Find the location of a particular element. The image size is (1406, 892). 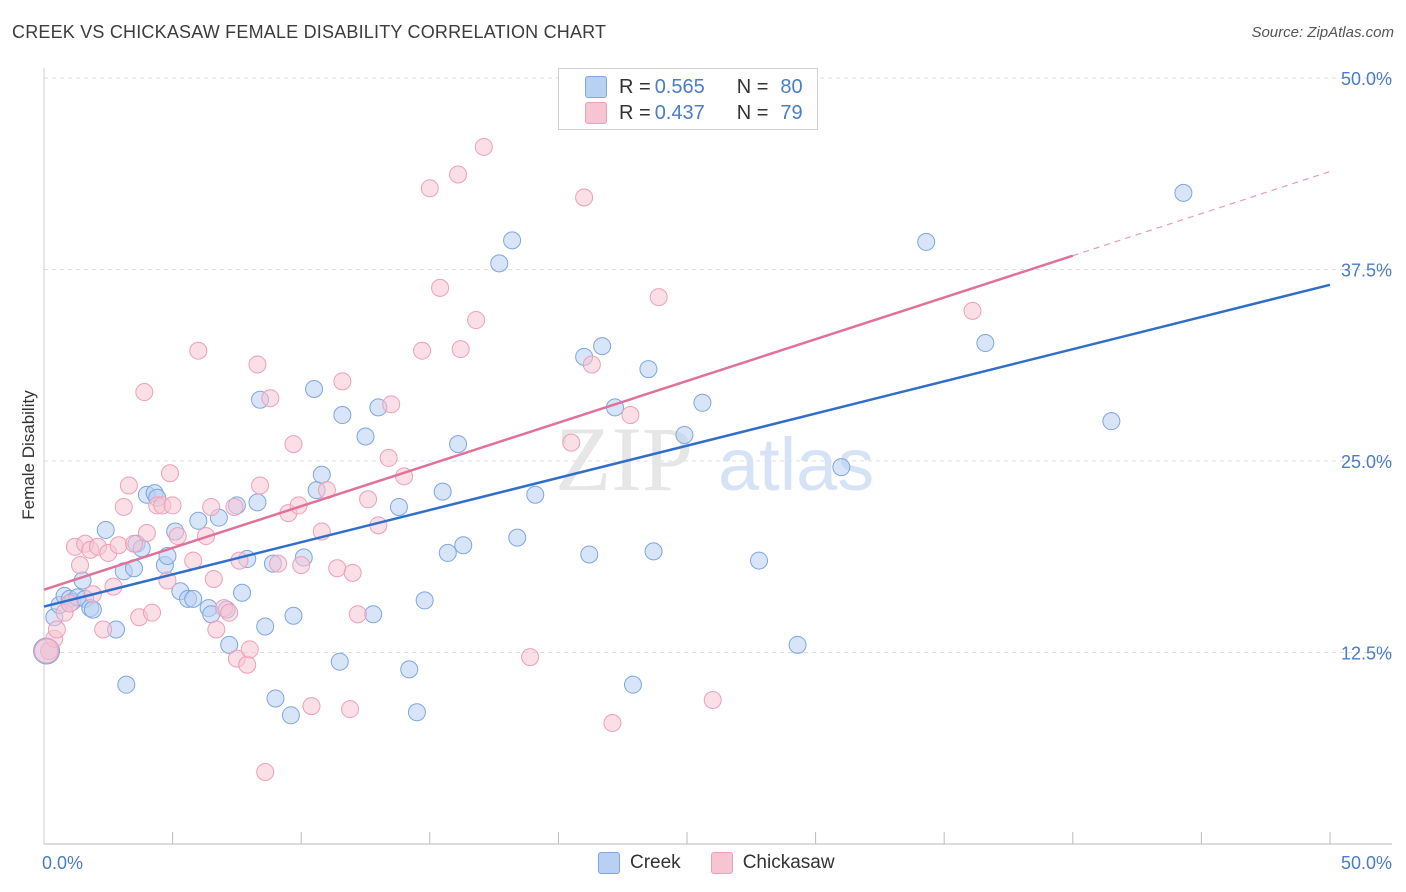

x-tick-label: 50.0% is located at coordinates (1366, 863).